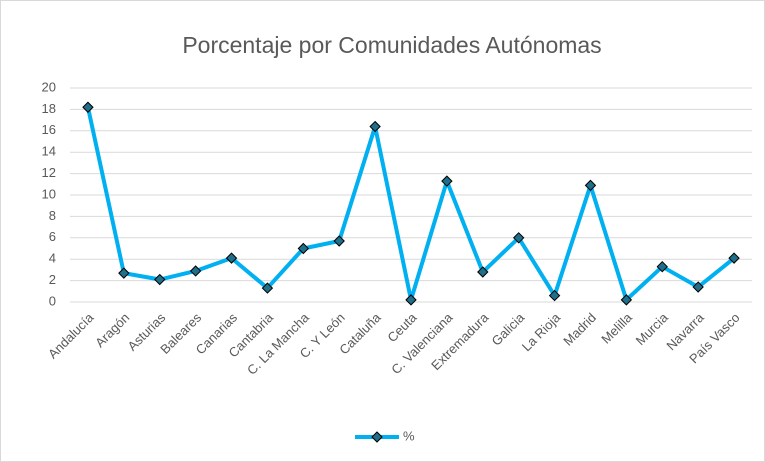 The width and height of the screenshot is (765, 462). Describe the element at coordinates (52, 215) in the screenshot. I see `y-tick-label: 8` at that location.